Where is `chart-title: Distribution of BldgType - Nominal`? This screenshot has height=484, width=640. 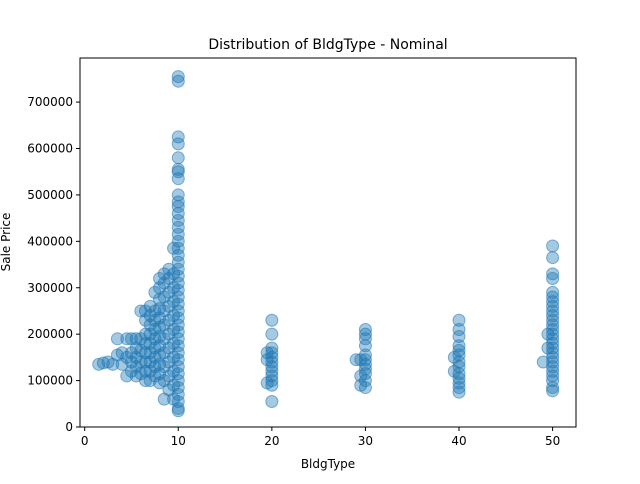 chart-title: Distribution of BldgType - Nominal is located at coordinates (327, 45).